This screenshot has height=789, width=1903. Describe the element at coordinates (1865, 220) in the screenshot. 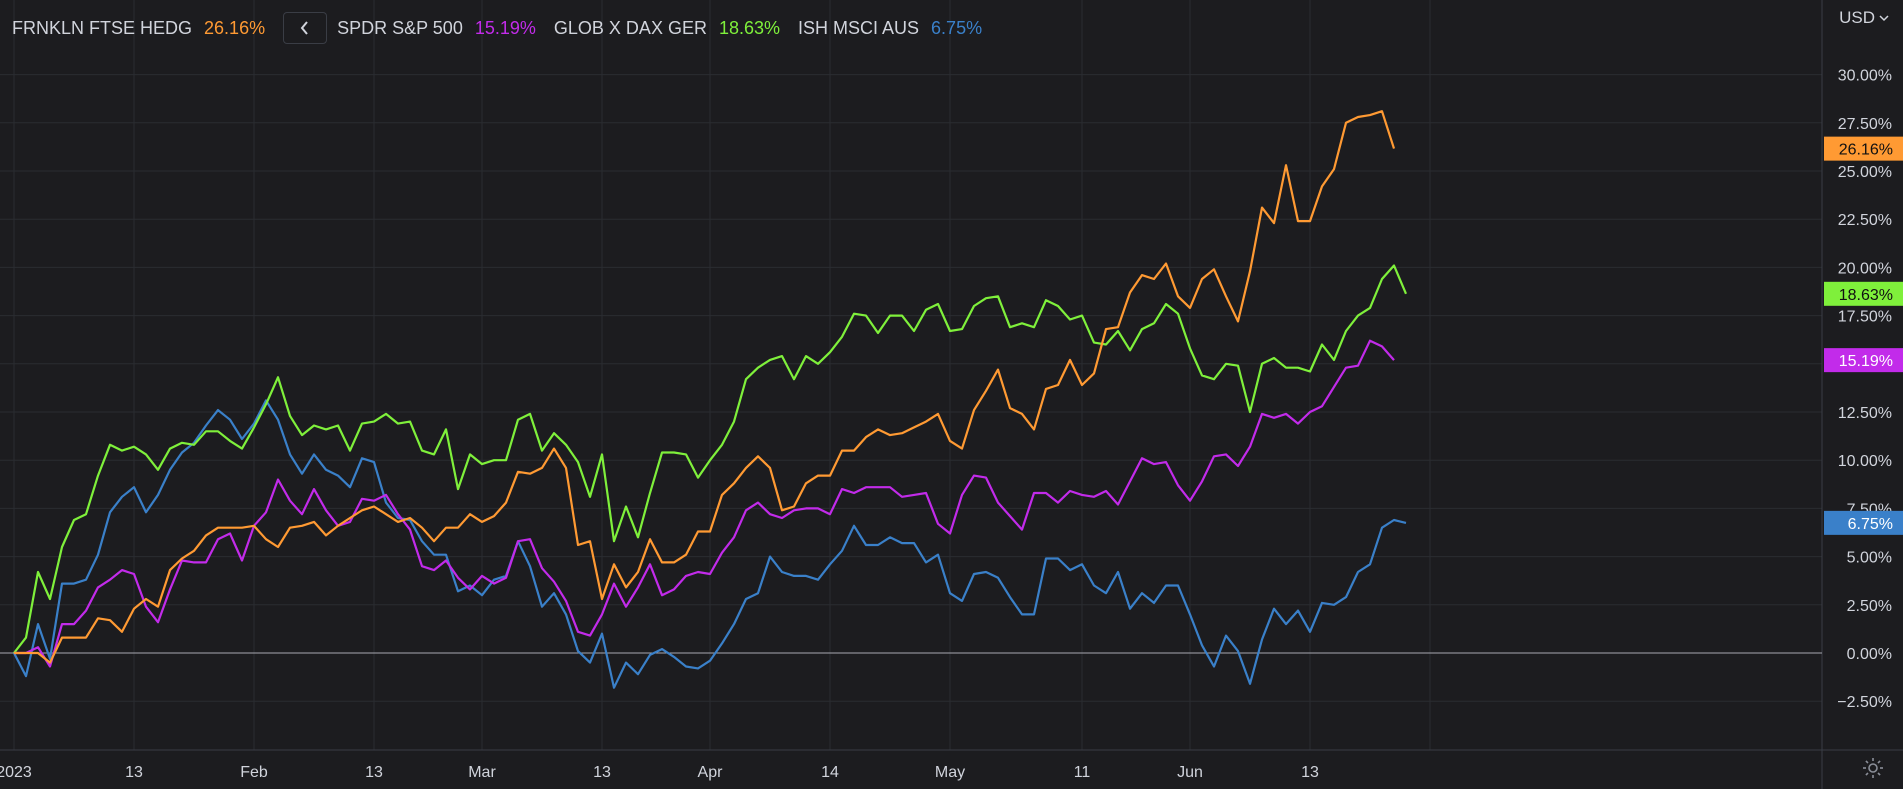

I see `y-tick-label: 22.50%` at that location.